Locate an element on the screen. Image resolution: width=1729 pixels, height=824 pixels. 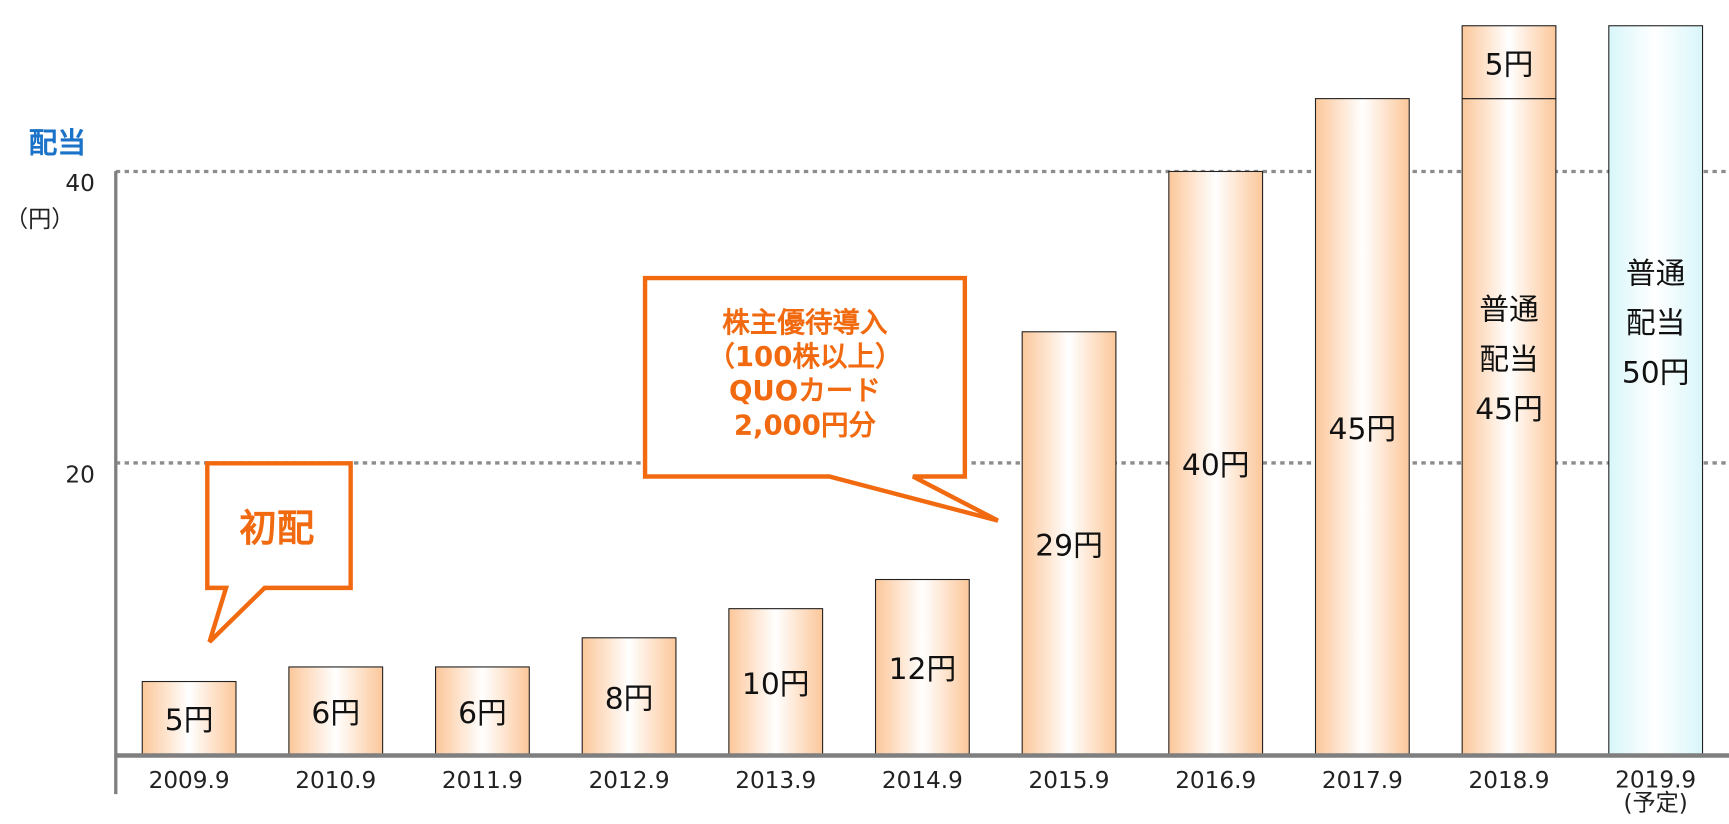
x-tick-label: 2019.9 (予定) is located at coordinates (1655, 791).